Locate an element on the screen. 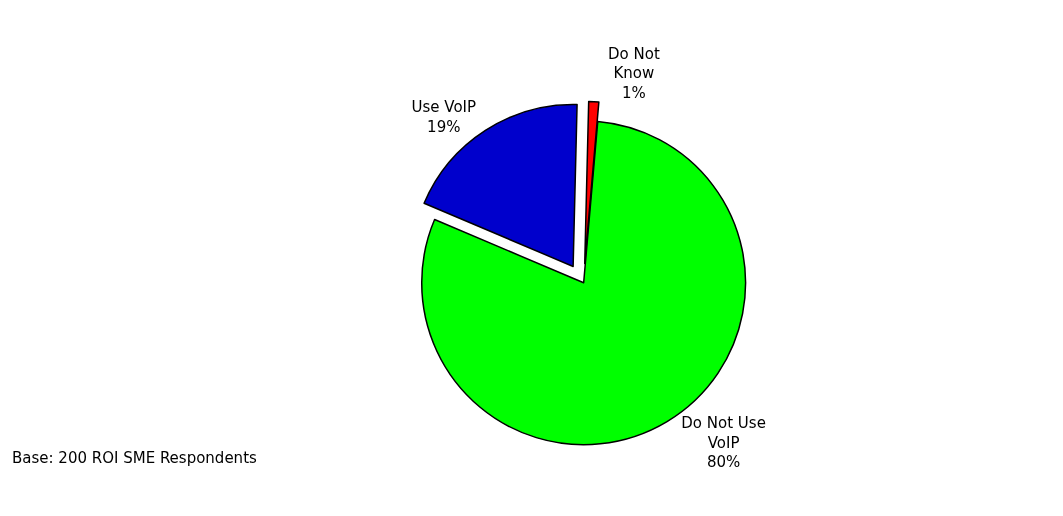 This screenshot has width=1063, height=516. slice-label: Do Not Use VoIP is located at coordinates (723, 433).